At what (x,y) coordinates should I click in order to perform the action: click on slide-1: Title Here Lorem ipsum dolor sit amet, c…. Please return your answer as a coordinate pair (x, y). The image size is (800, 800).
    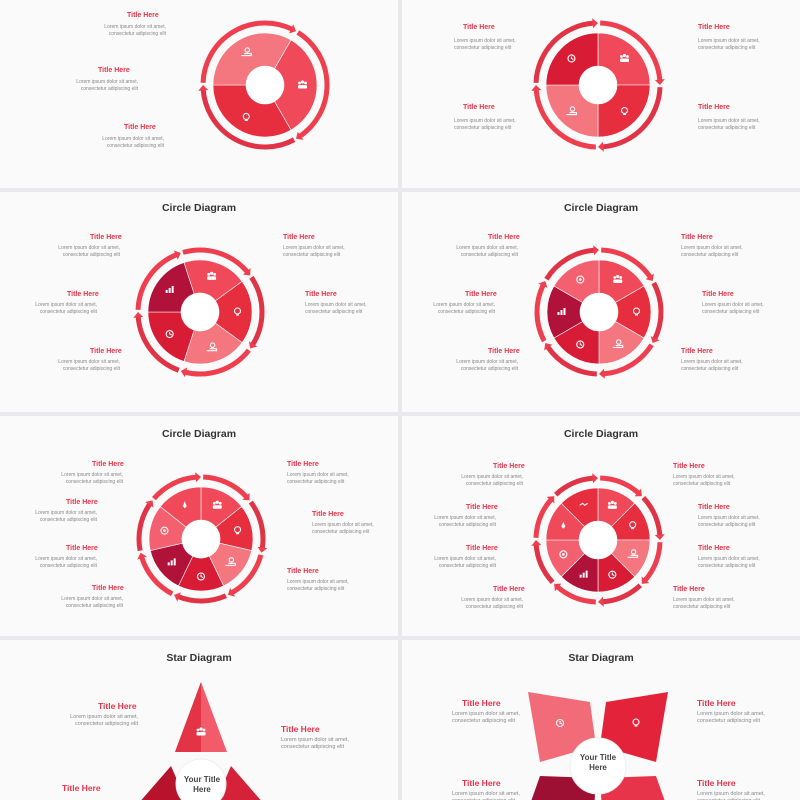
    Looking at the image, I should click on (199, 94).